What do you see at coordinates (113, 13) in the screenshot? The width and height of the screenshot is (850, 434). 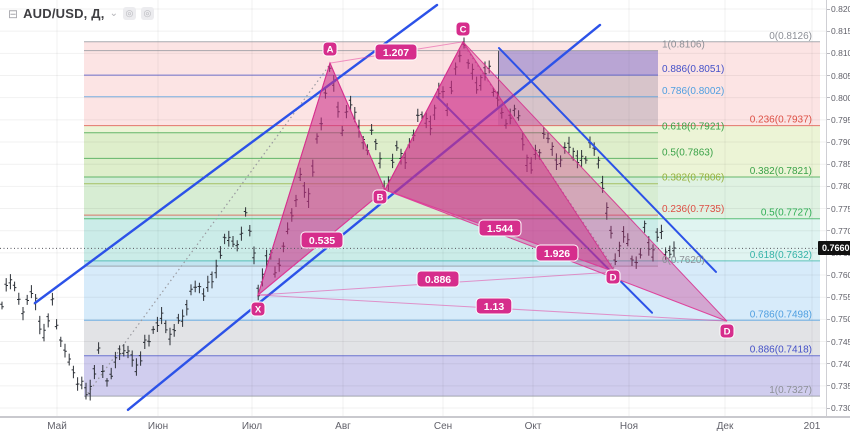 I see `chevron-down-icon: ⌄` at bounding box center [113, 13].